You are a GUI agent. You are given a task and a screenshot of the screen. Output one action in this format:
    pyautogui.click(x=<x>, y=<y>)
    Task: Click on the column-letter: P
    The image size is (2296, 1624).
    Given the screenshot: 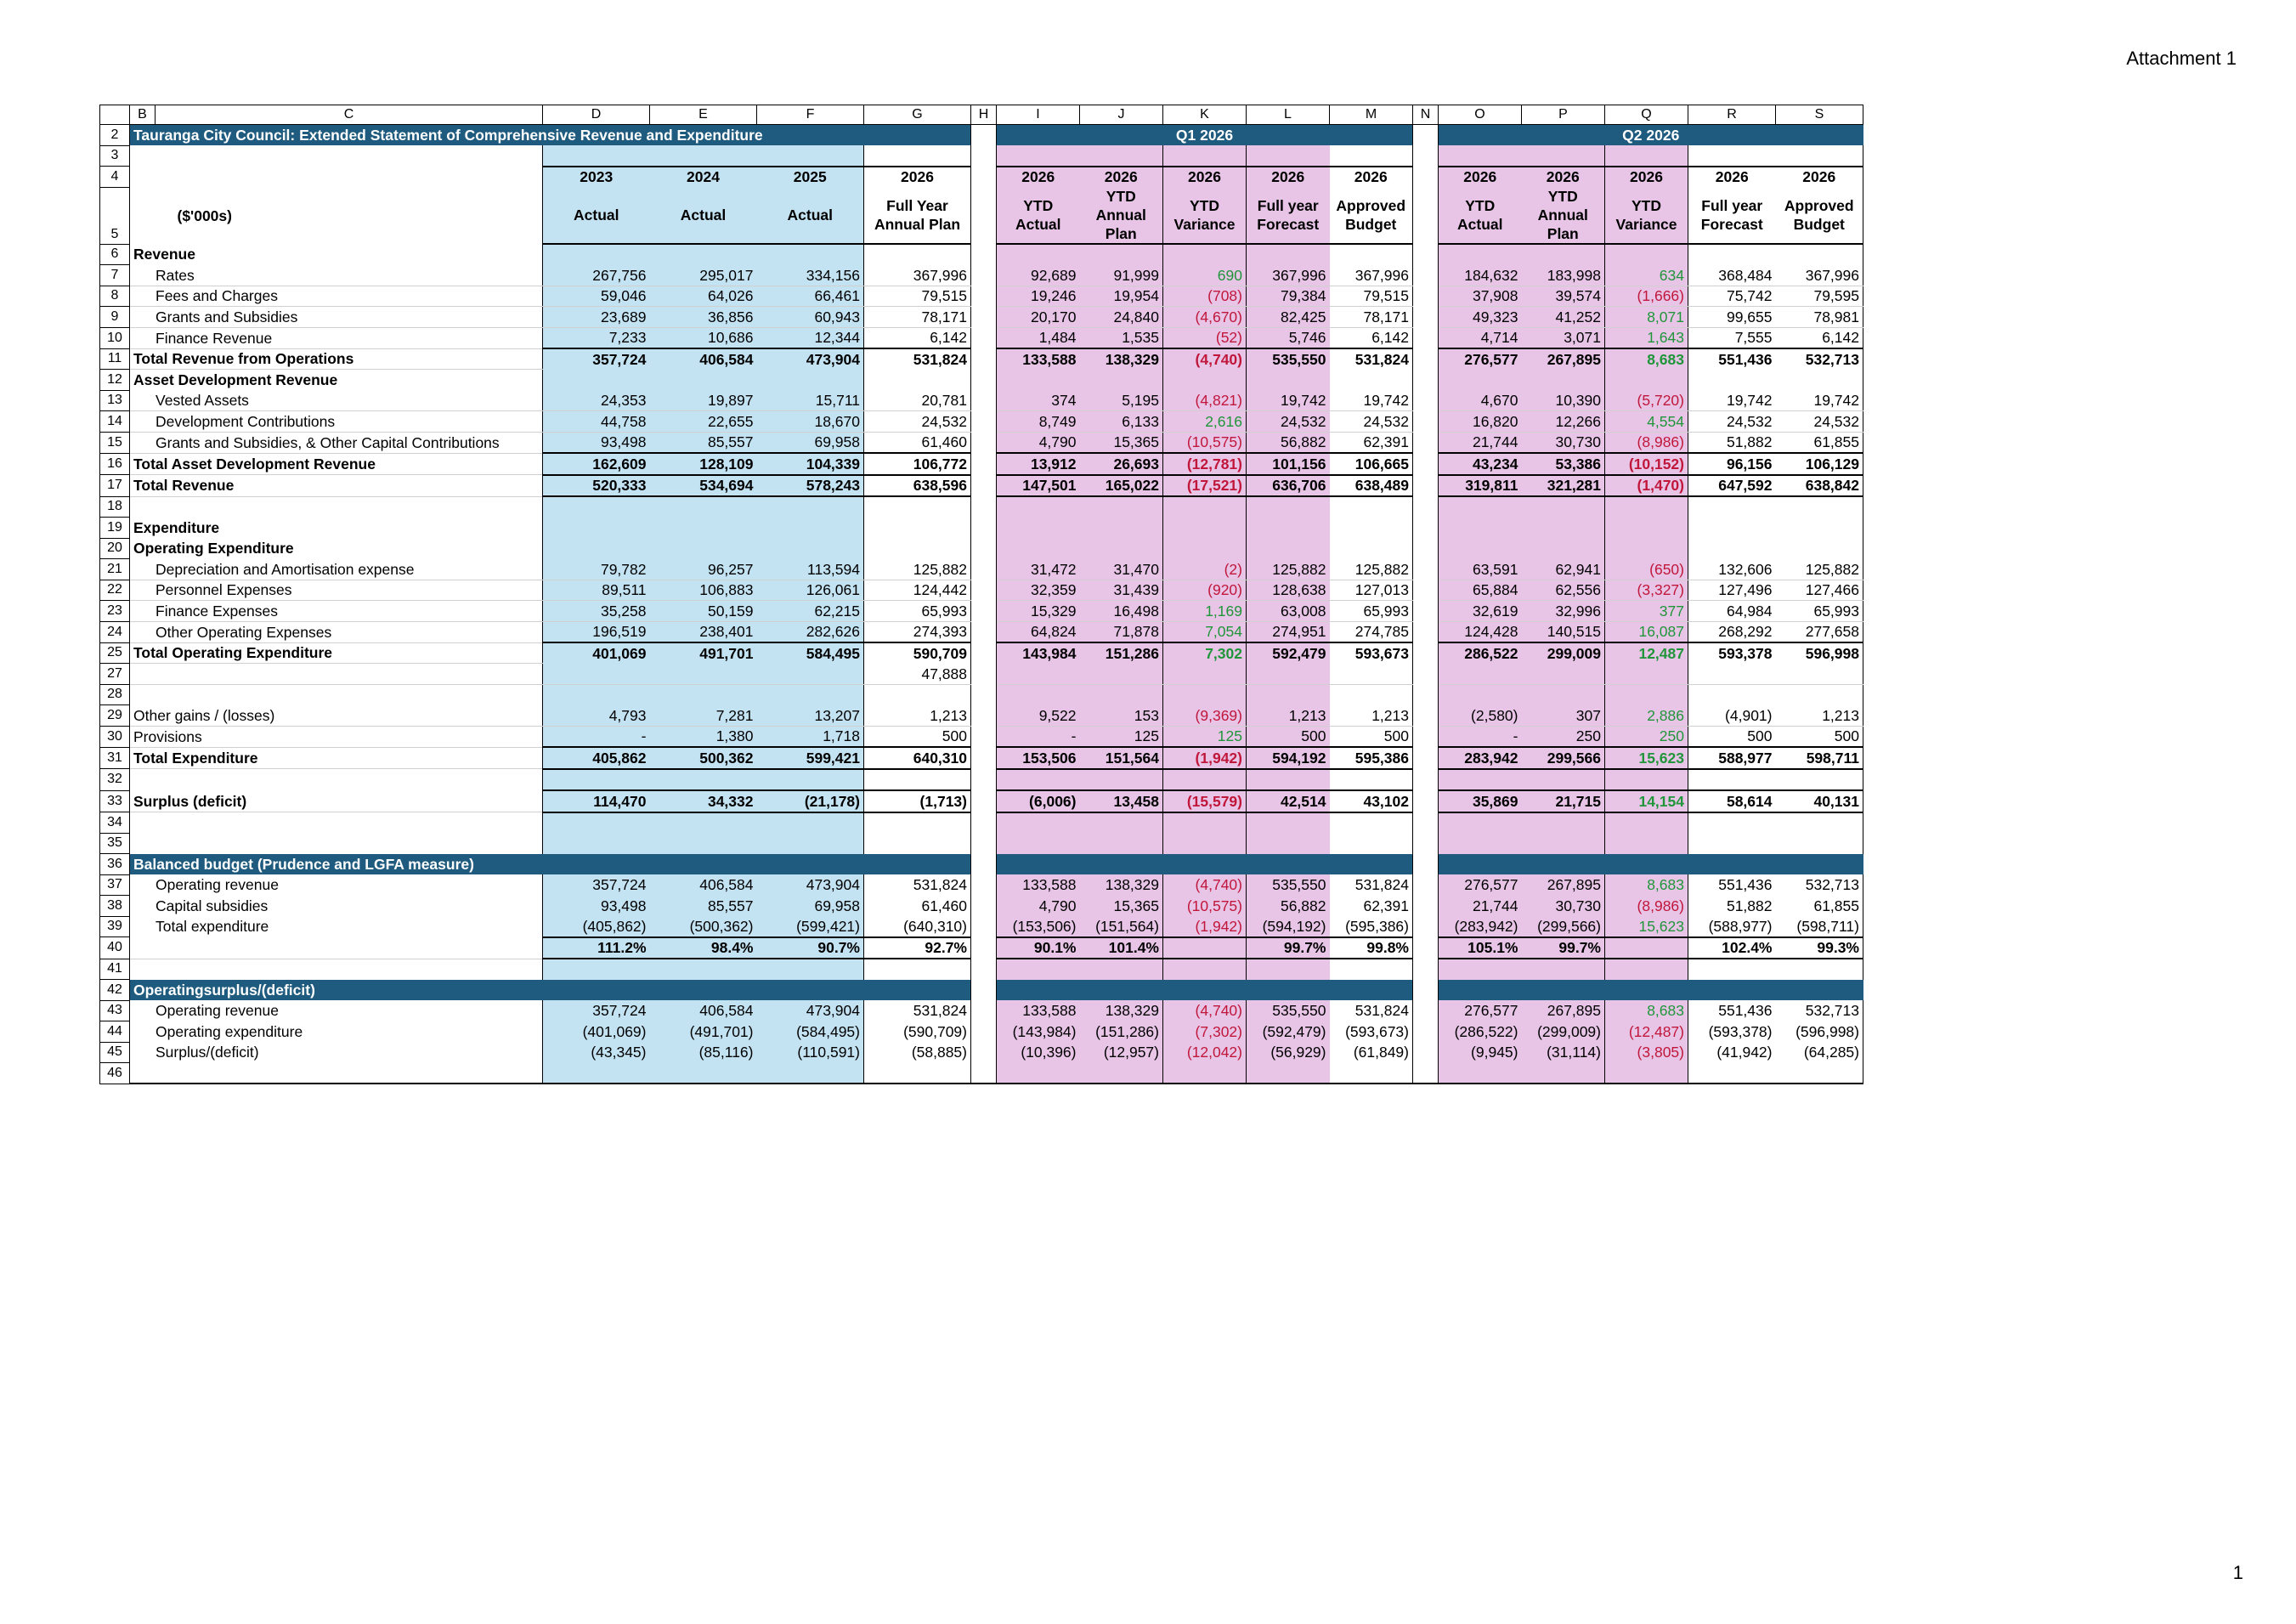 What is the action you would take?
    pyautogui.click(x=1563, y=115)
    